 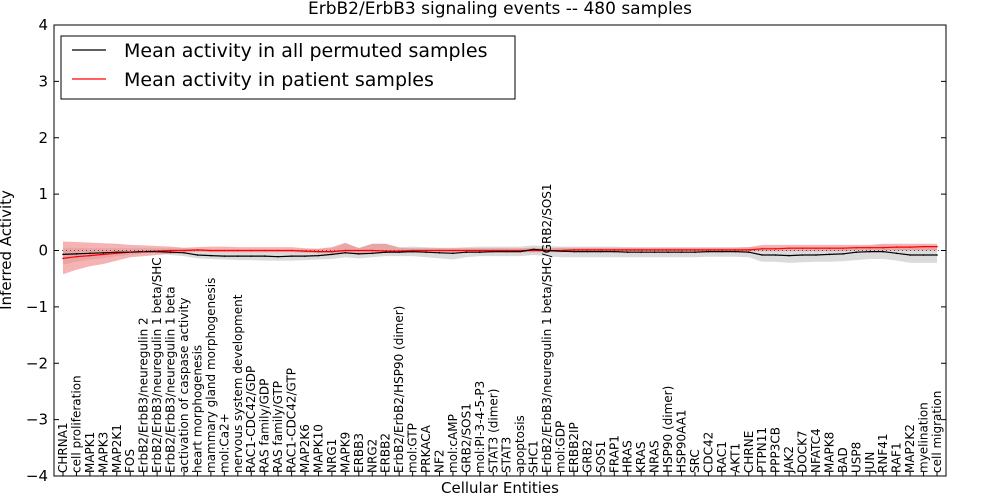 I want to click on x-tick-label: RAC1-CDC42/GTP, so click(x=292, y=420).